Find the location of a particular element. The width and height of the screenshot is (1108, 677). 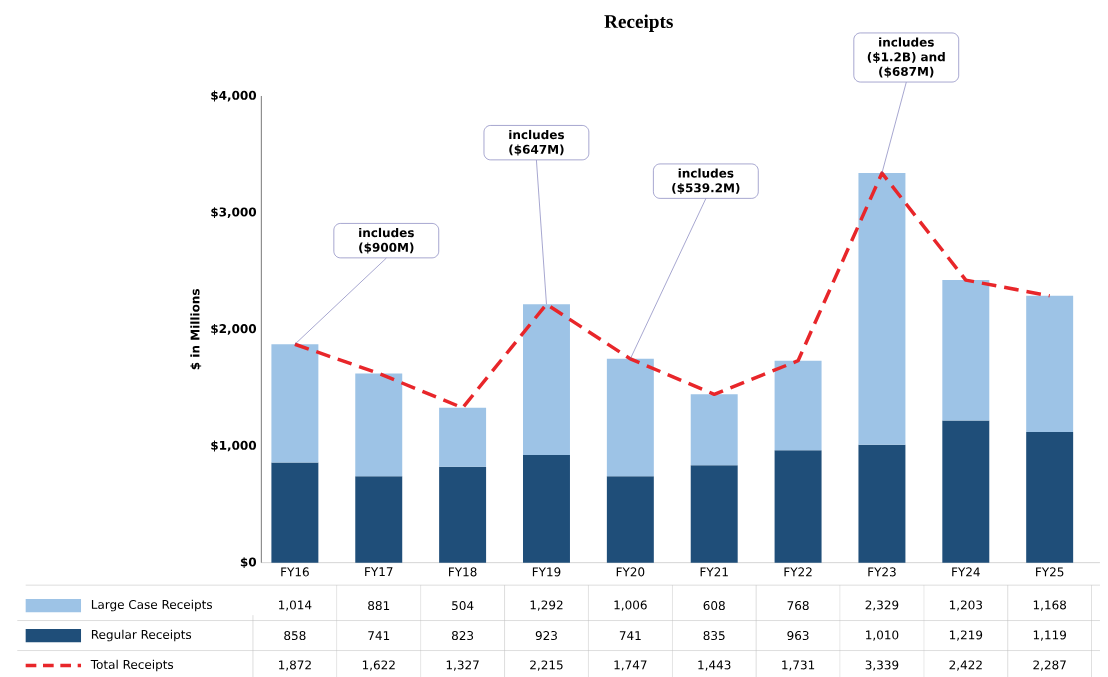

x-tick-label: FY22 is located at coordinates (798, 572).